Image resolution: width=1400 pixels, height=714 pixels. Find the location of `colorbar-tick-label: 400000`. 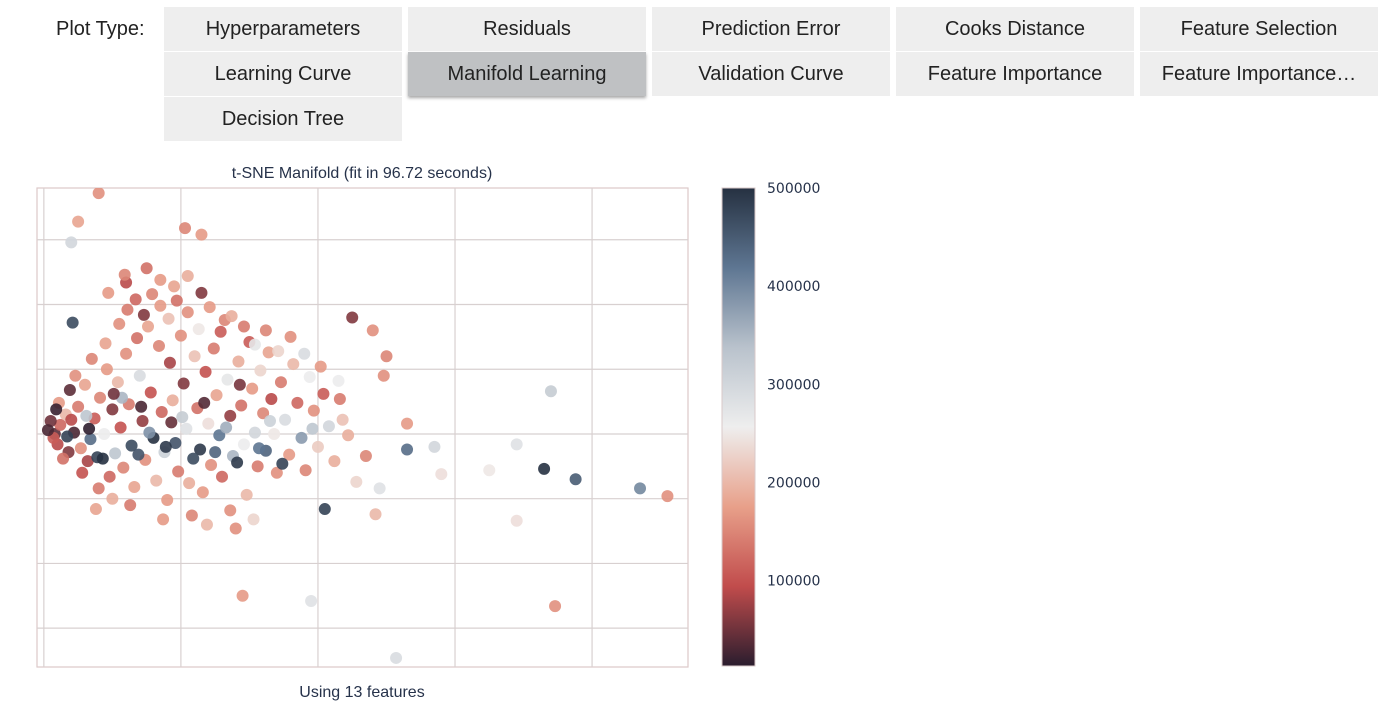

colorbar-tick-label: 400000 is located at coordinates (793, 287).